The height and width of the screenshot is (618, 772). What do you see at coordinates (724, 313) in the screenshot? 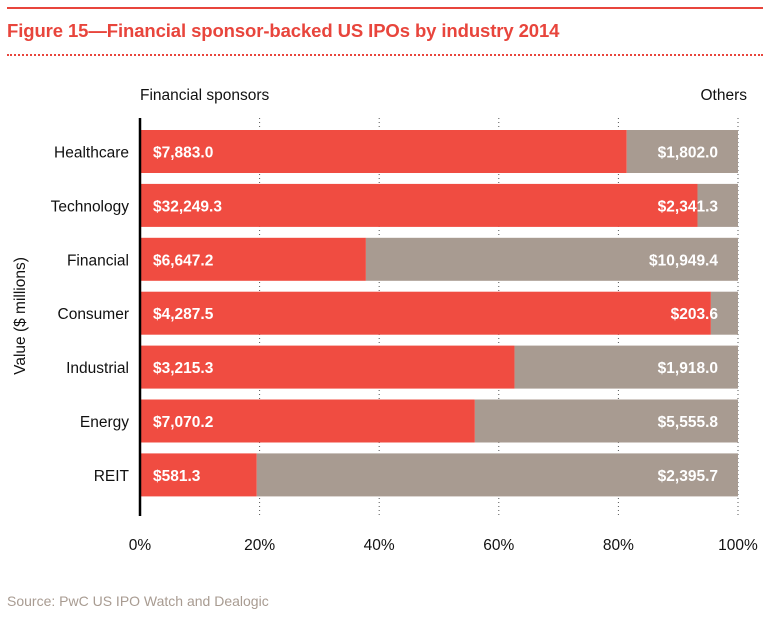
I see `bar-others-consumer` at bounding box center [724, 313].